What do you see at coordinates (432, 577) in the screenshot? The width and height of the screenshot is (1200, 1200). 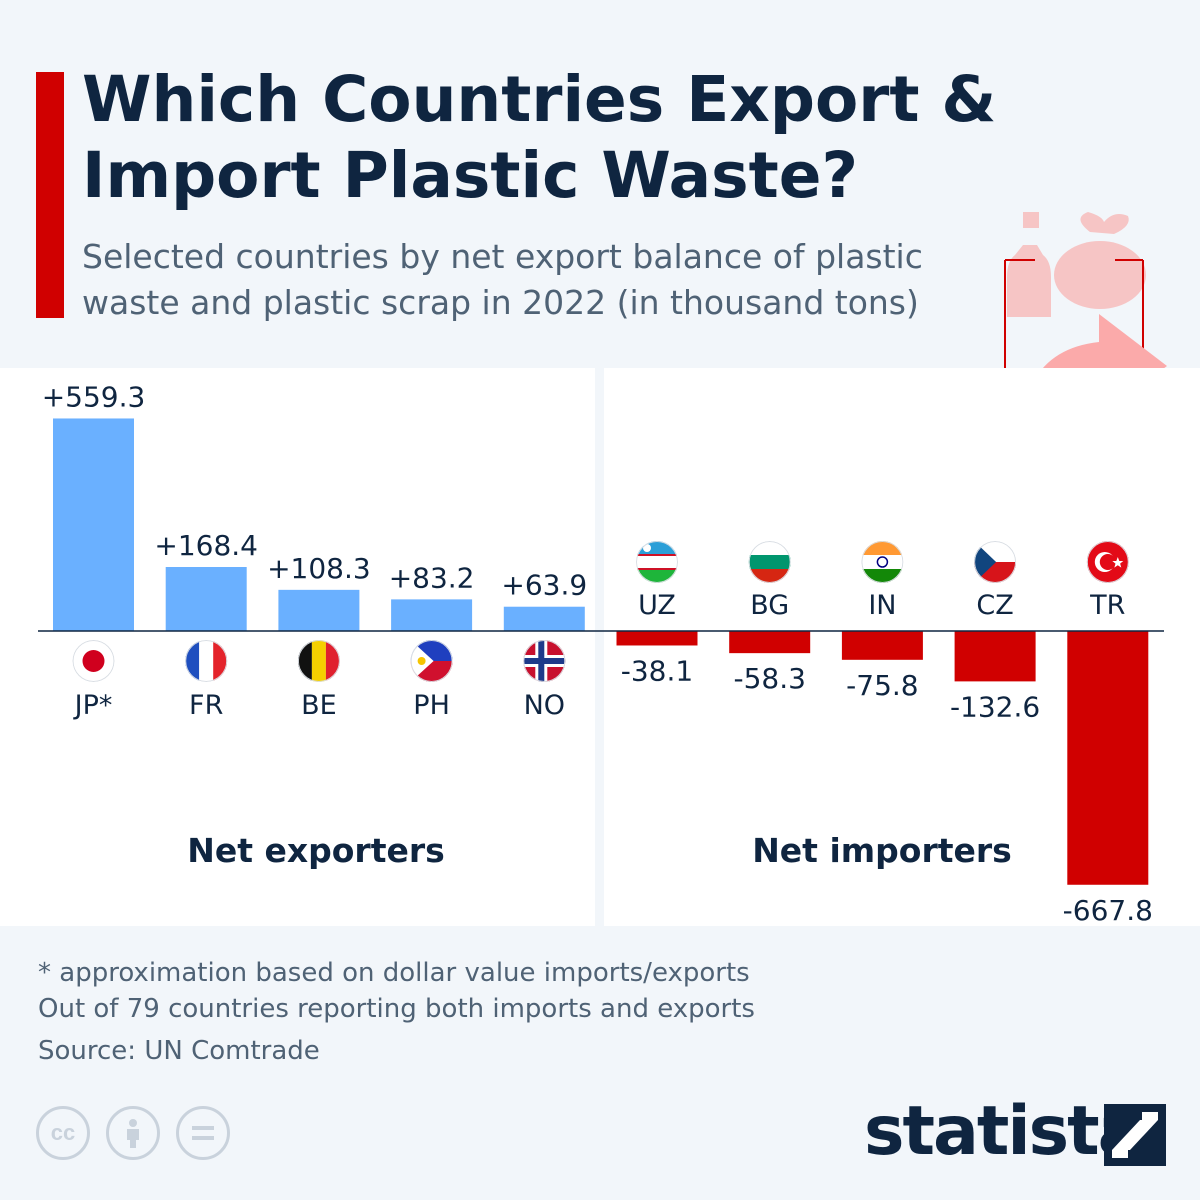 I see `data-label: +83.2` at bounding box center [432, 577].